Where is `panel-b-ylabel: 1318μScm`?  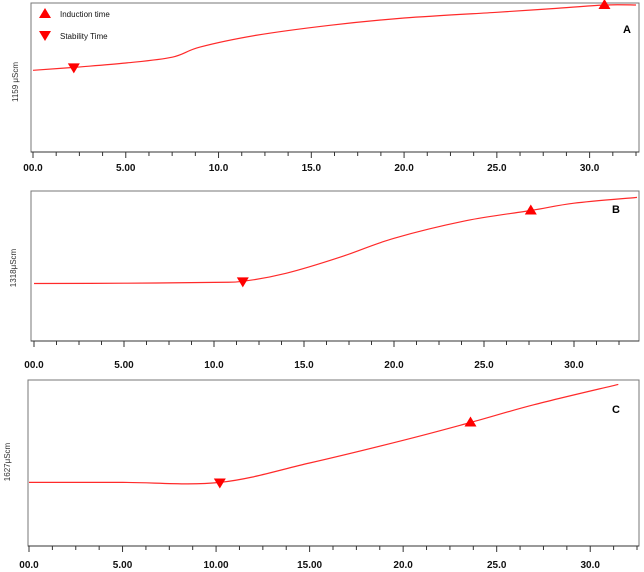
panel-b-ylabel: 1318μScm is located at coordinates (13, 267).